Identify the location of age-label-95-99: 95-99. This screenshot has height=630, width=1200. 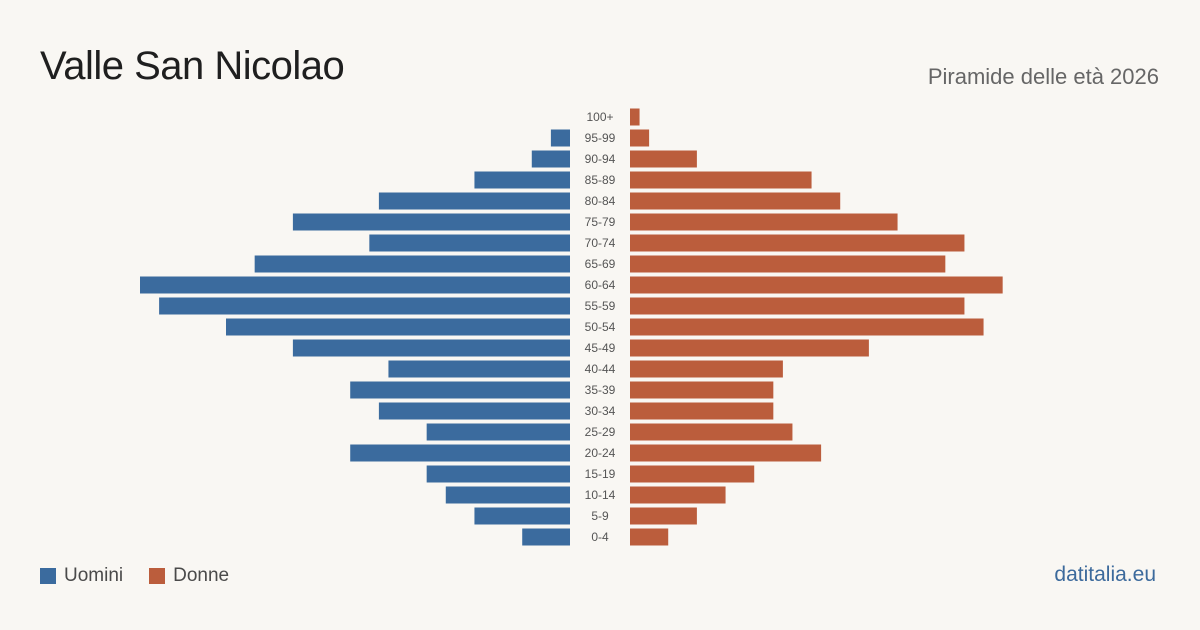
(600, 138).